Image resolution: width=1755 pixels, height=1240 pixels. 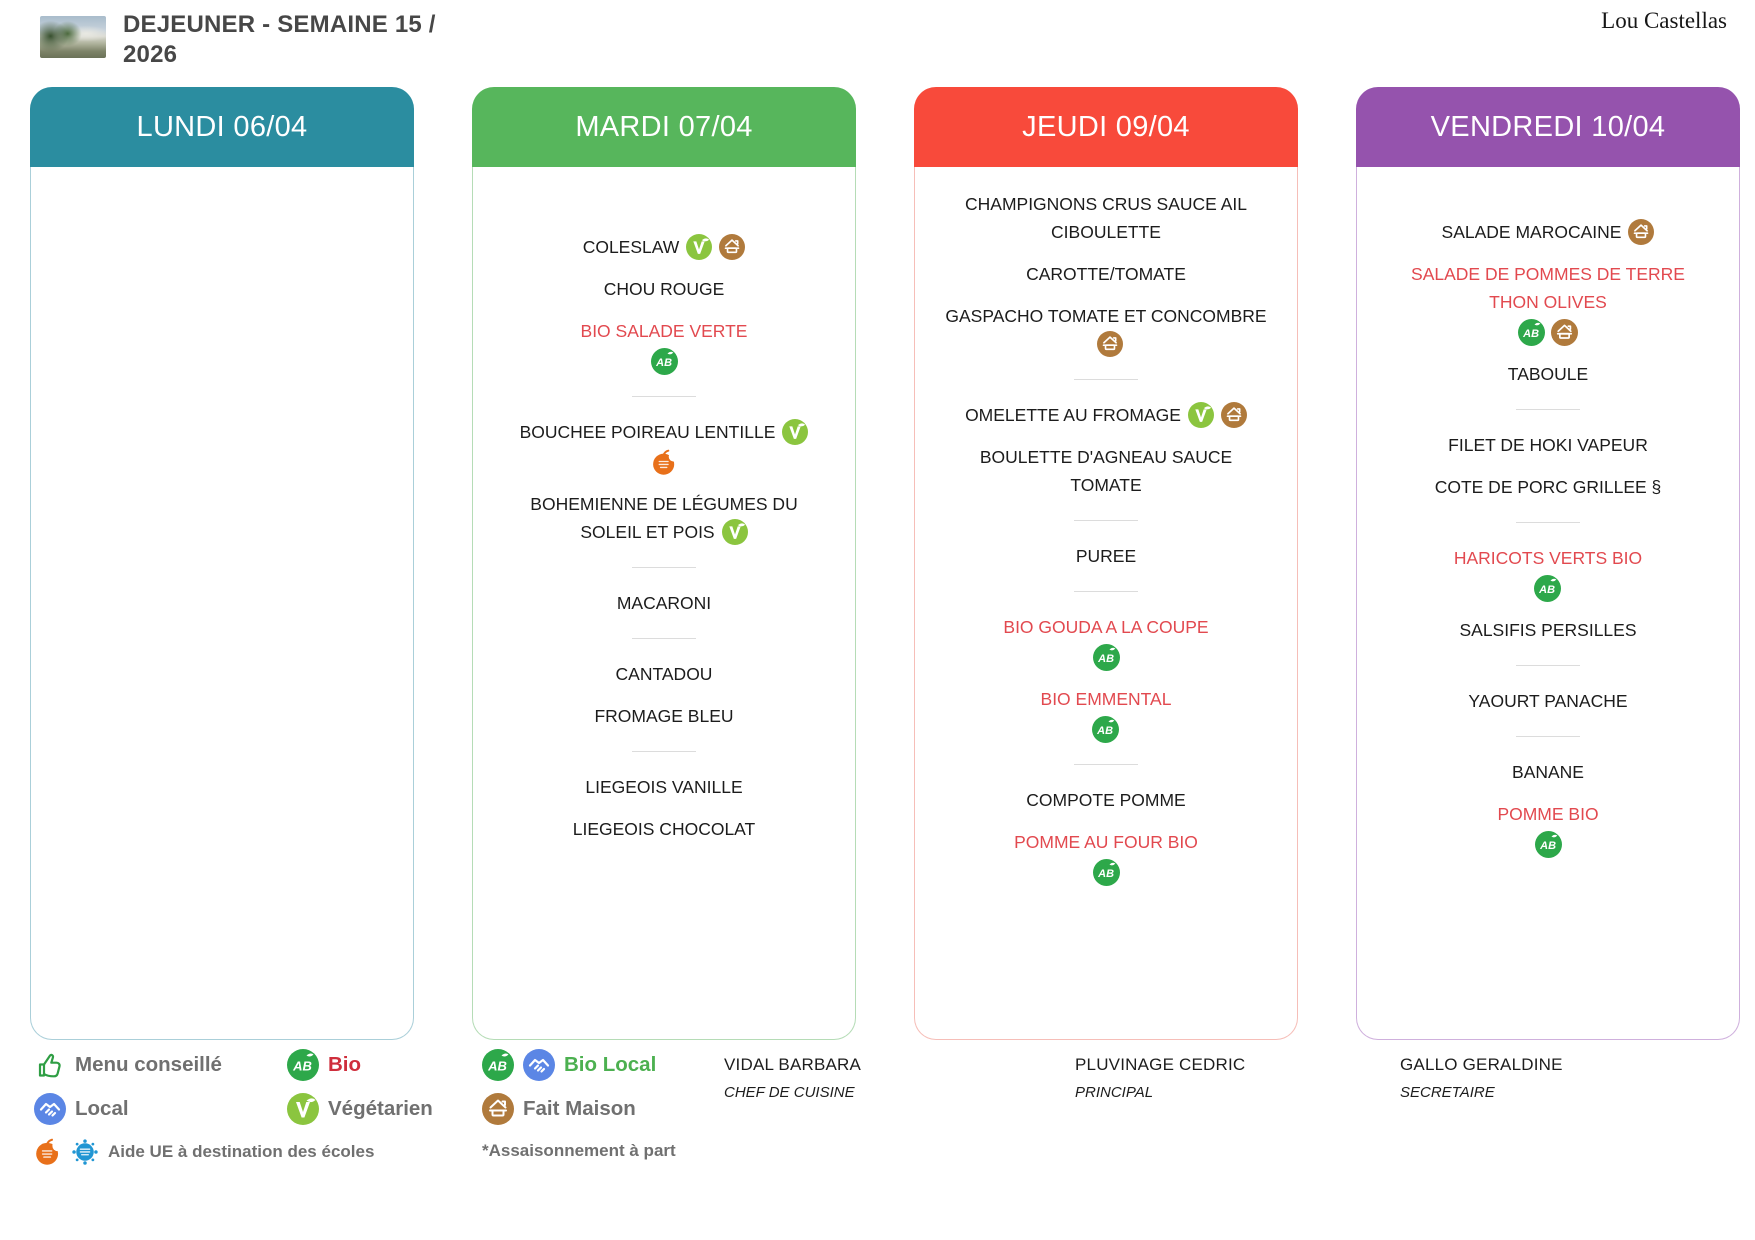 I want to click on menu-item-label: COMPOTE POMME, so click(x=1106, y=800).